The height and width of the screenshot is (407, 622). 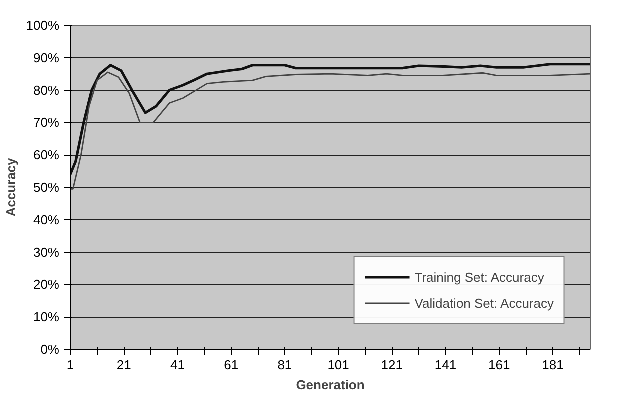 What do you see at coordinates (46, 90) in the screenshot?
I see `y-tick-label: 80%` at bounding box center [46, 90].